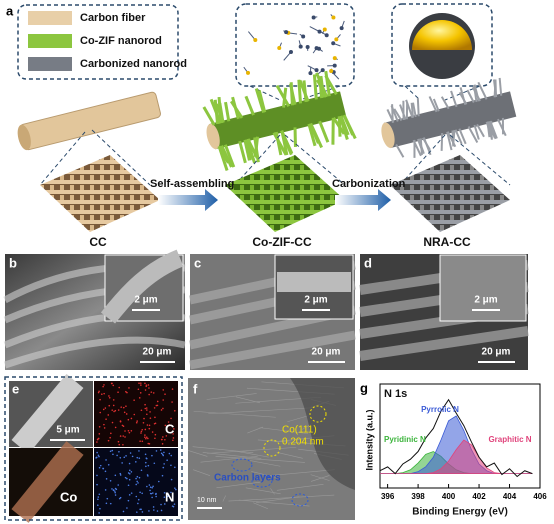 Image resolution: width=554 pixels, height=524 pixels. Describe the element at coordinates (447, 242) in the screenshot. I see `sample-label: NRA-CC` at that location.